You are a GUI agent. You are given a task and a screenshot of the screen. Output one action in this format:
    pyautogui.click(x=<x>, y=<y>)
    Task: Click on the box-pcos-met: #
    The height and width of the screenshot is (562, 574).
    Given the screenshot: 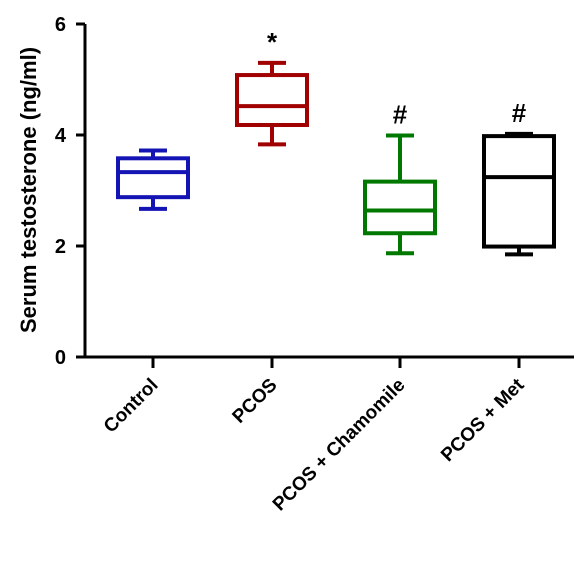 What is the action you would take?
    pyautogui.click(x=519, y=177)
    